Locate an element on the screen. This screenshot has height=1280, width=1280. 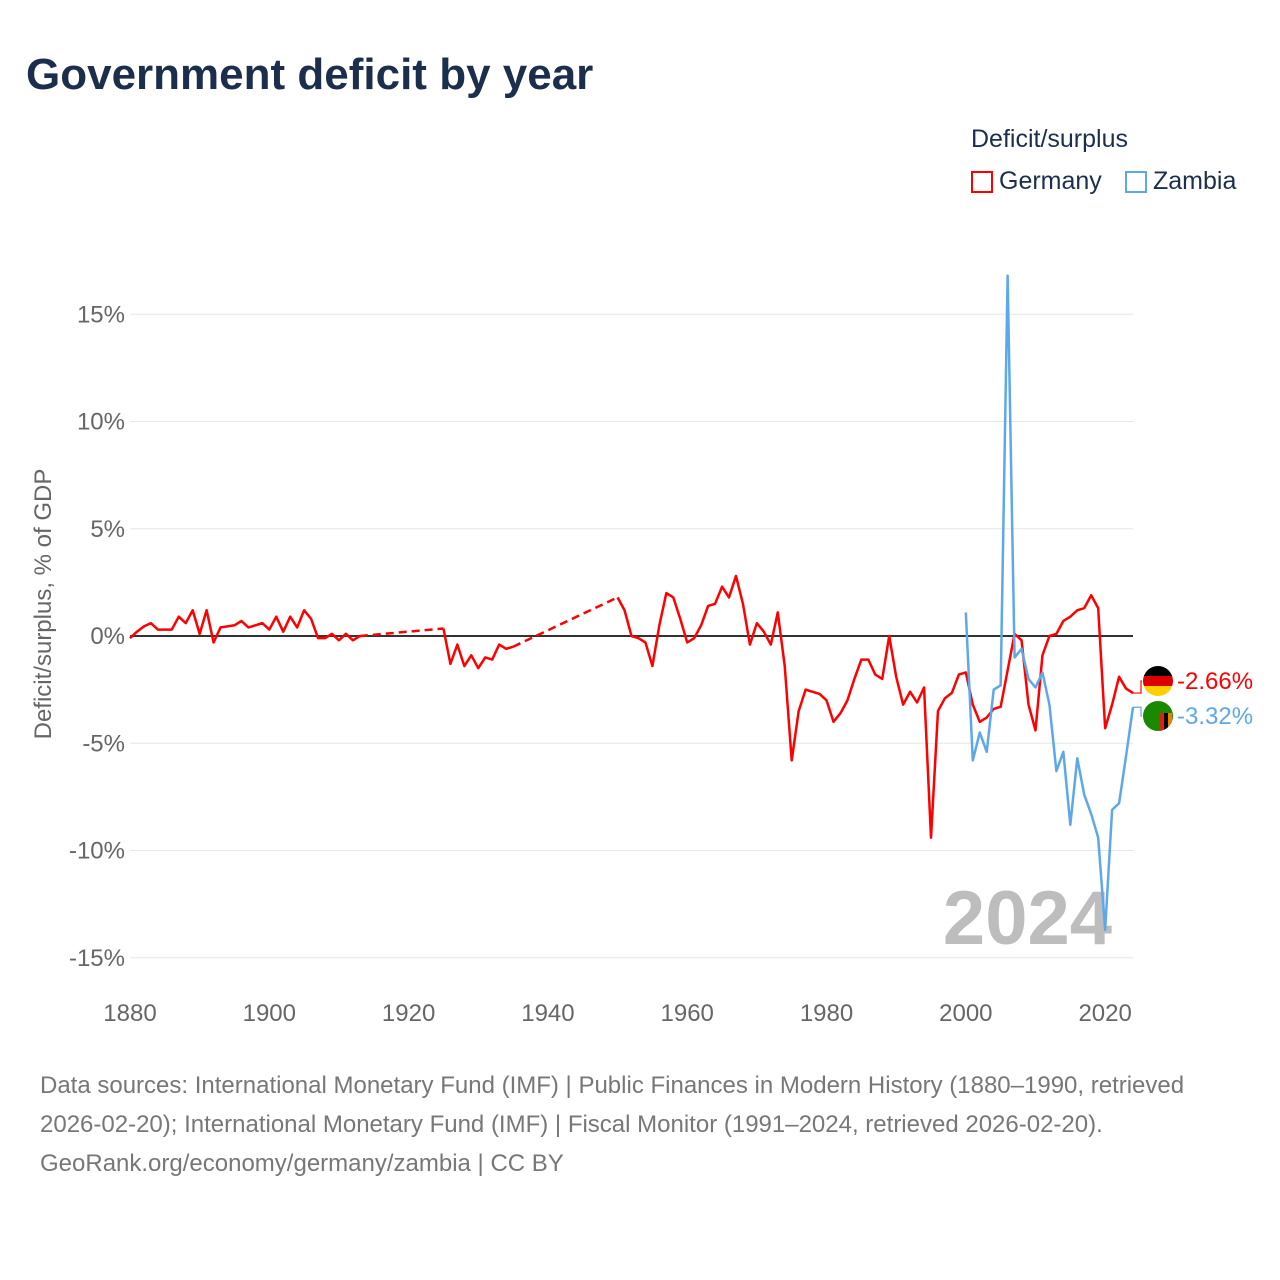
zambia-end-label: -3.32% is located at coordinates (1215, 716).